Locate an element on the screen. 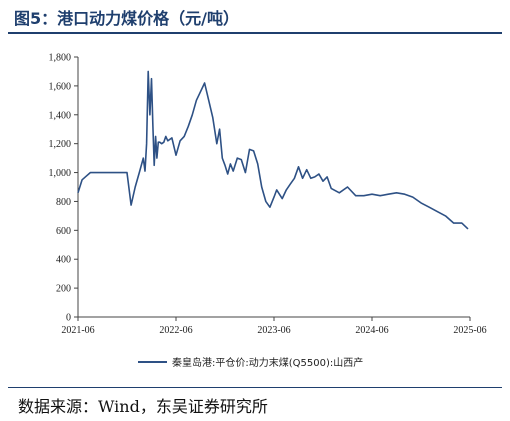  y-tick-label: 1,200 is located at coordinates (60, 144).